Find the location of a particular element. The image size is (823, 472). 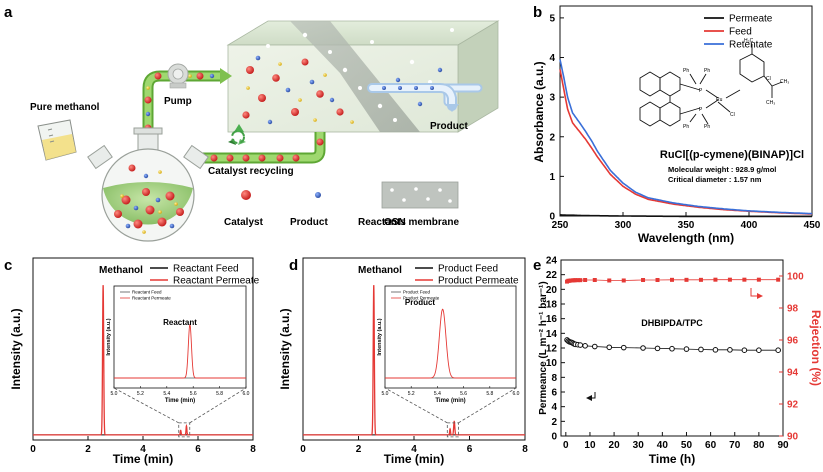

c-legend-label: Reactant Permeate is located at coordinates (216, 281).